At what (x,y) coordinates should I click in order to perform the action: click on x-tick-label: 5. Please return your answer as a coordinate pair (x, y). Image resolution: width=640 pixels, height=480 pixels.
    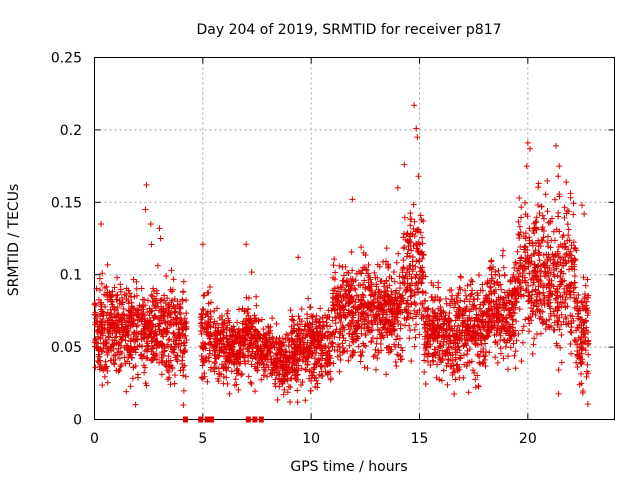
    Looking at the image, I should click on (202, 439).